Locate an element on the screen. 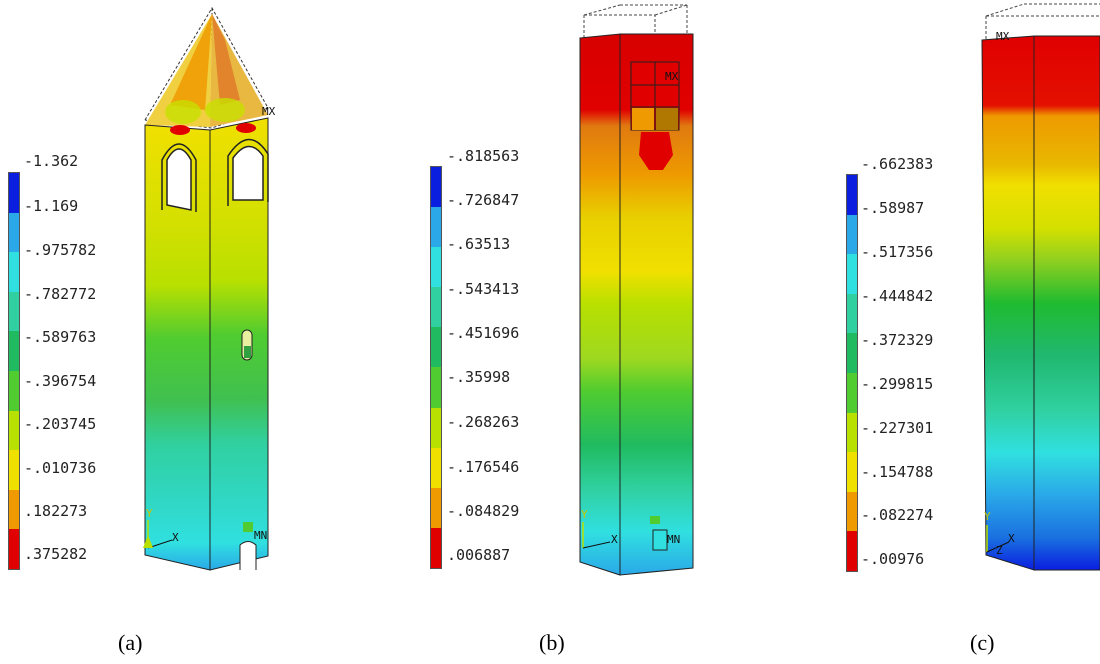 Image resolution: width=1100 pixels, height=664 pixels. legend-tick: -.35998 is located at coordinates (479, 377).